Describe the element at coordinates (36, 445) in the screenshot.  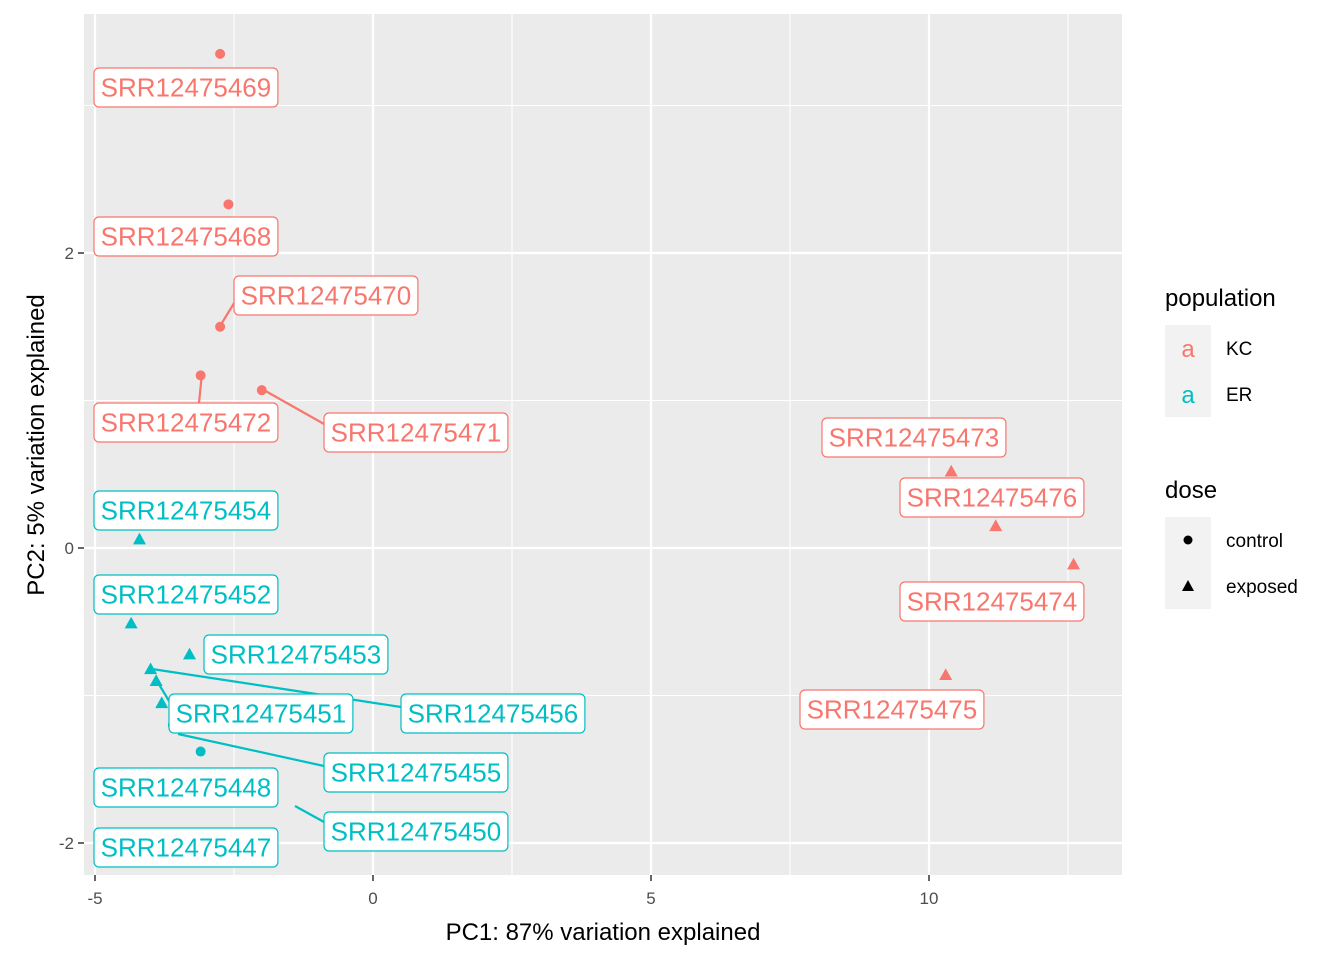
I see `y-axis-title: PC2: 5% variation explained` at that location.